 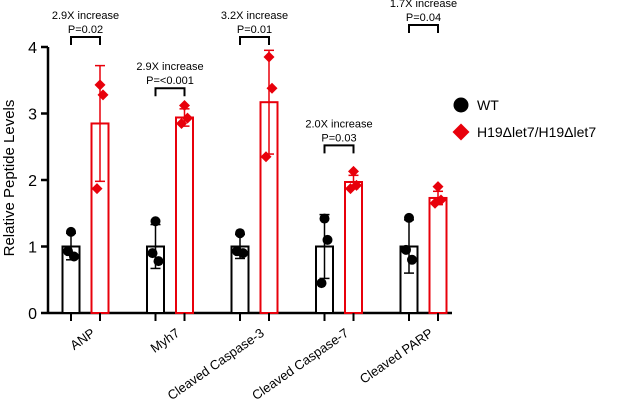 I want to click on x-category-label: ANP, so click(x=82, y=339).